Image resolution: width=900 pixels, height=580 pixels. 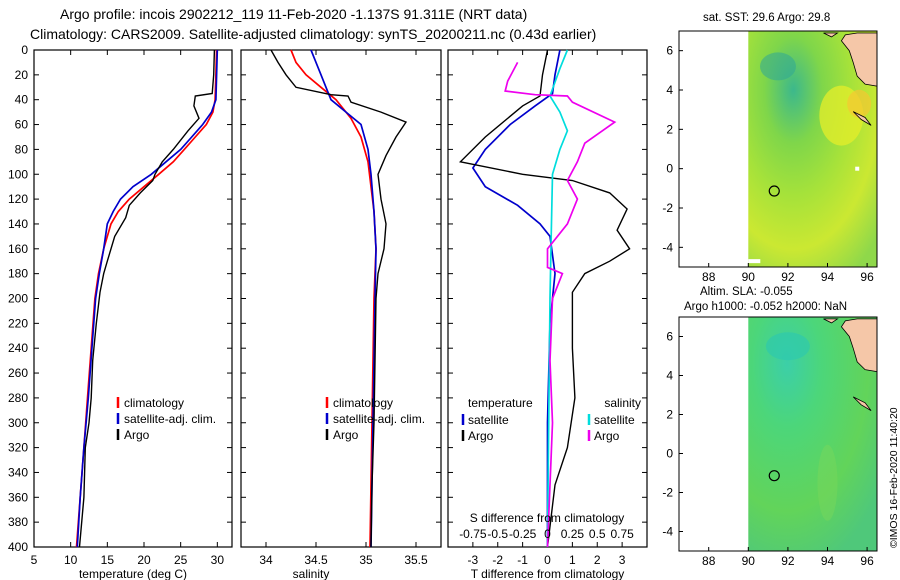 What do you see at coordinates (339, 298) in the screenshot?
I see `series-line-argo` at bounding box center [339, 298].